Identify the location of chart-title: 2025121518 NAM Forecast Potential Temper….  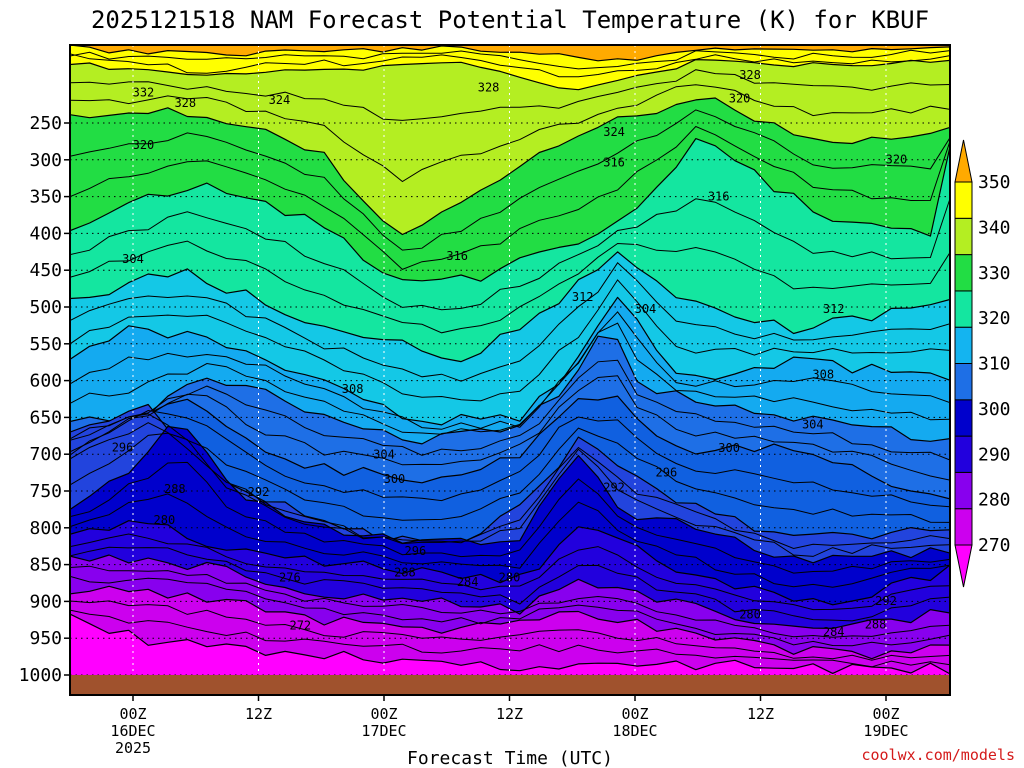
(510, 20).